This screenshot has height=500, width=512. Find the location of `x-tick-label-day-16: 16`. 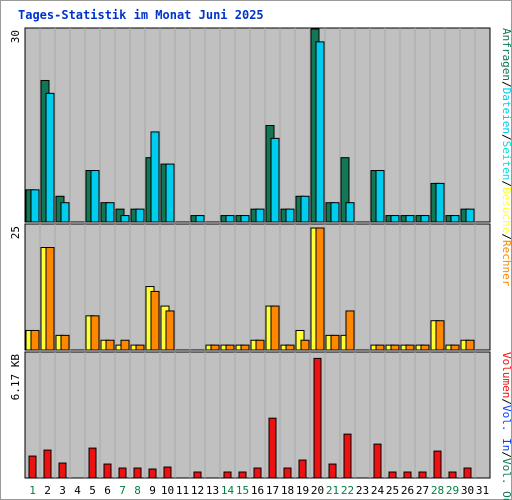

x-tick-label-day-16: 16 is located at coordinates (257, 490).